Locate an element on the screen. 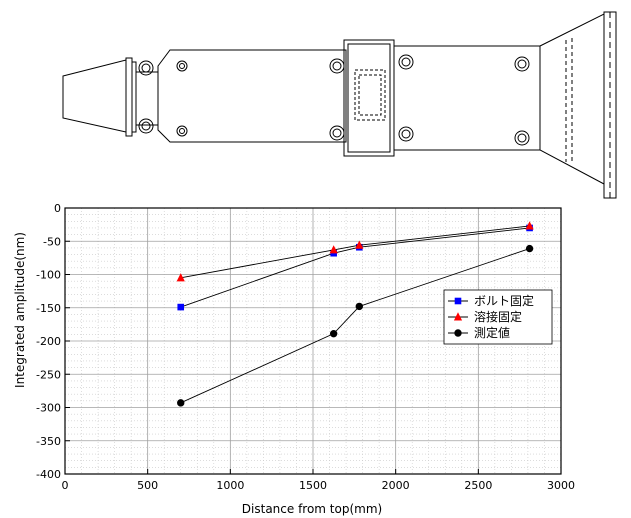  central-housing is located at coordinates (371, 98).